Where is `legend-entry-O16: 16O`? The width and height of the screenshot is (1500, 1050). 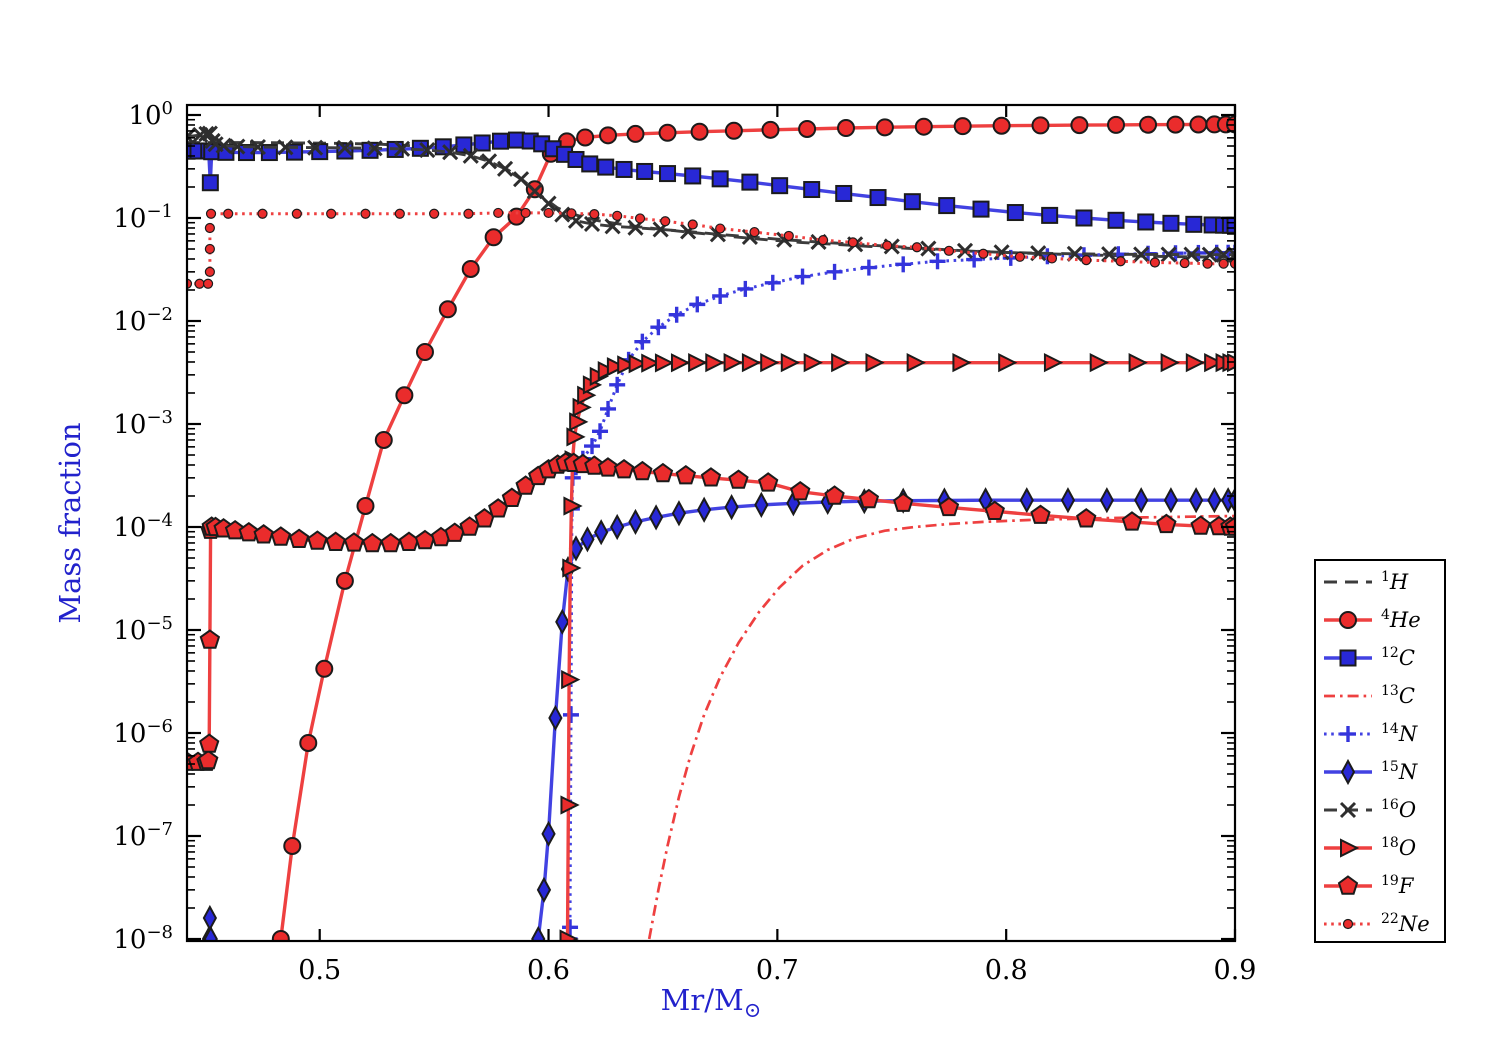
legend-entry-O16: 16O is located at coordinates (1370, 809).